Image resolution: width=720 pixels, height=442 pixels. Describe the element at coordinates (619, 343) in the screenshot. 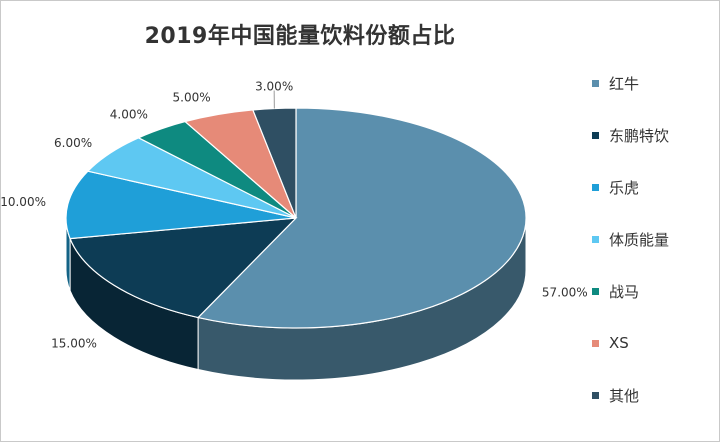

I see `legend-label: XS` at that location.